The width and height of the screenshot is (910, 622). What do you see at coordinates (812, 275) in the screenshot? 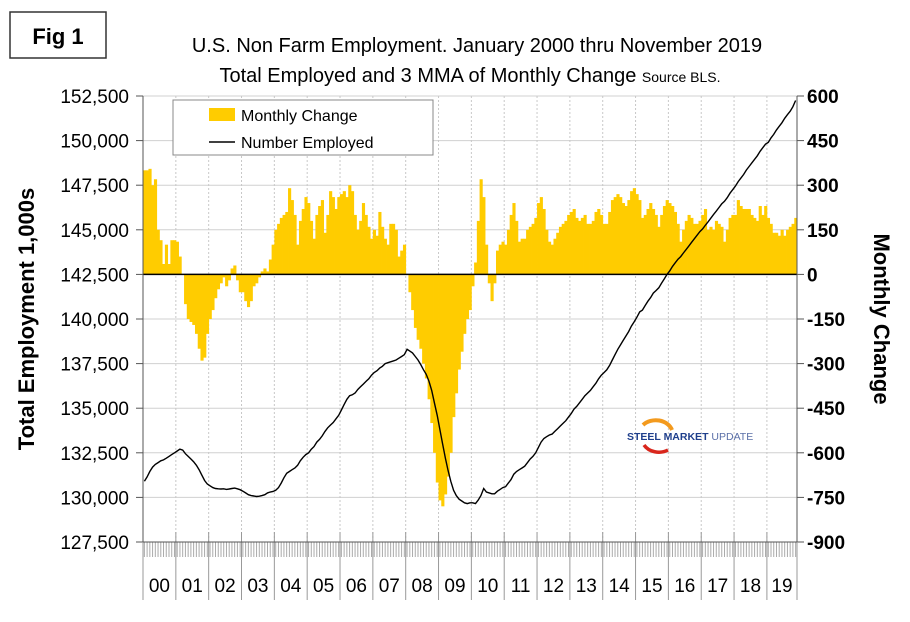
I see `y-right-tick-label: 0` at bounding box center [812, 275].